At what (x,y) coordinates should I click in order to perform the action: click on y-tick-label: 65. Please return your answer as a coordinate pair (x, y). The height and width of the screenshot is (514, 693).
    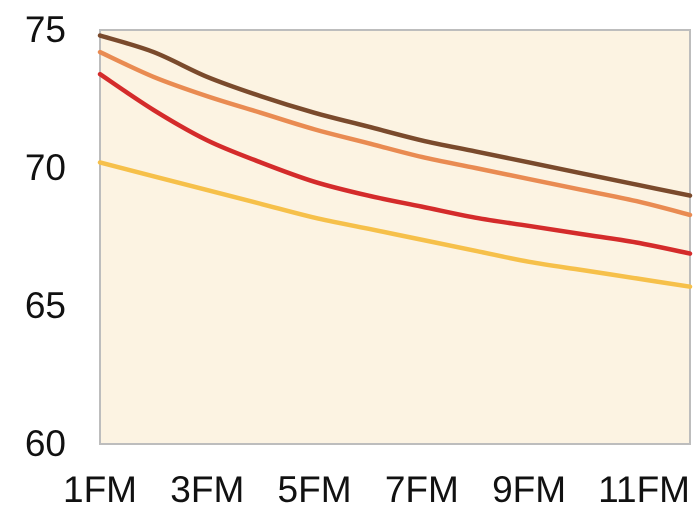
    Looking at the image, I should click on (45, 305).